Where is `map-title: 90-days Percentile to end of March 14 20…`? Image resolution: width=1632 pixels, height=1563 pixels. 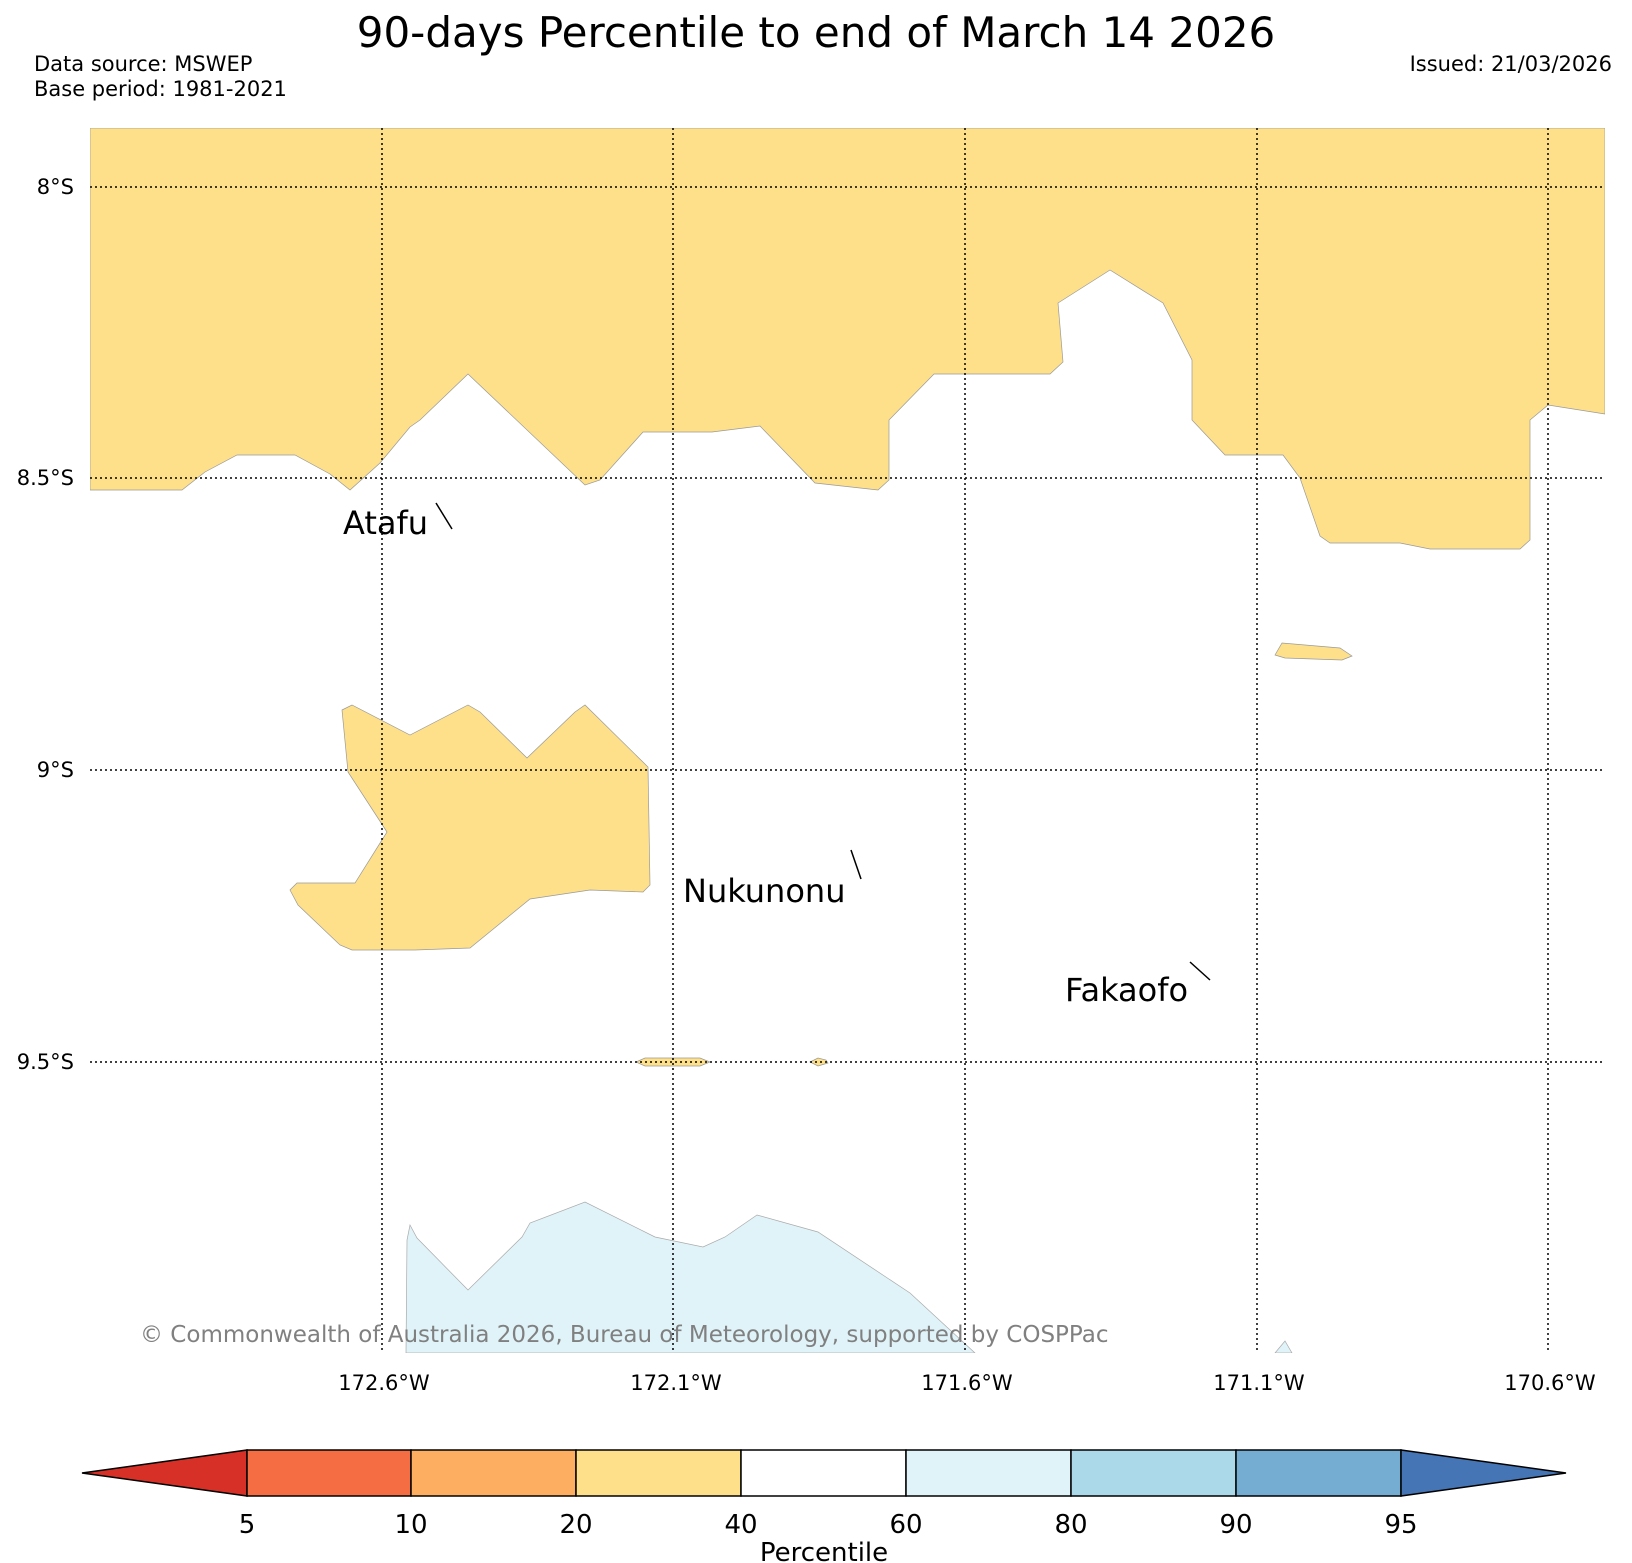 map-title: 90-days Percentile to end of March 14 20… is located at coordinates (816, 32).